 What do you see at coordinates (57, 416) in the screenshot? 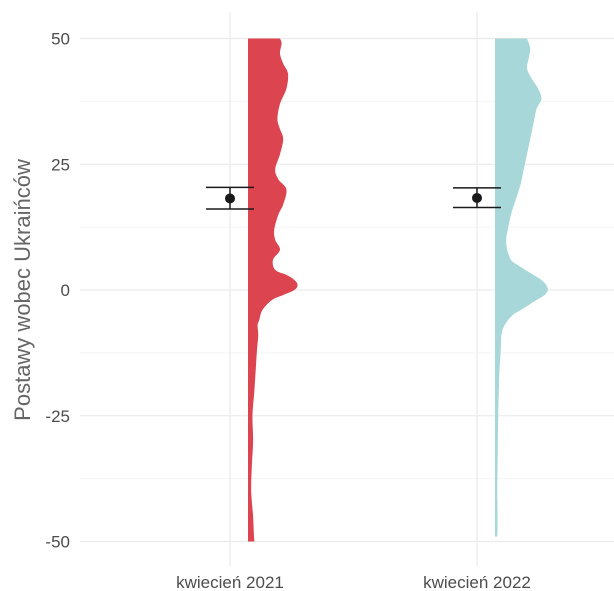
I see `y-tick-label: -25` at bounding box center [57, 416].